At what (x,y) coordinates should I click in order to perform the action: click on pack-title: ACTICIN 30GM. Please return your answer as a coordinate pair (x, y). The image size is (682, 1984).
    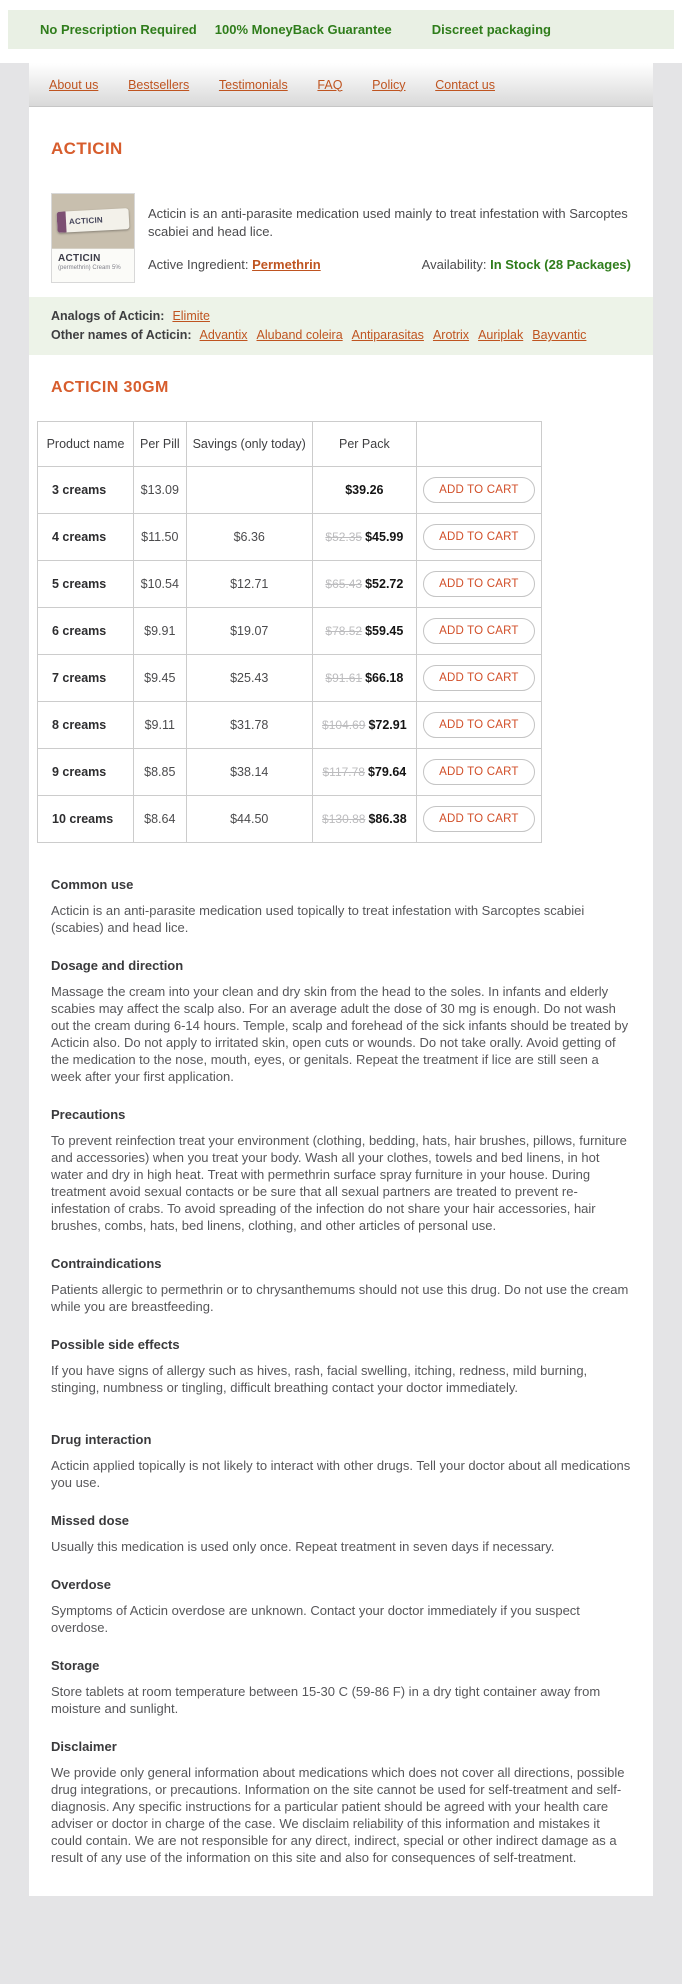
    Looking at the image, I should click on (110, 387).